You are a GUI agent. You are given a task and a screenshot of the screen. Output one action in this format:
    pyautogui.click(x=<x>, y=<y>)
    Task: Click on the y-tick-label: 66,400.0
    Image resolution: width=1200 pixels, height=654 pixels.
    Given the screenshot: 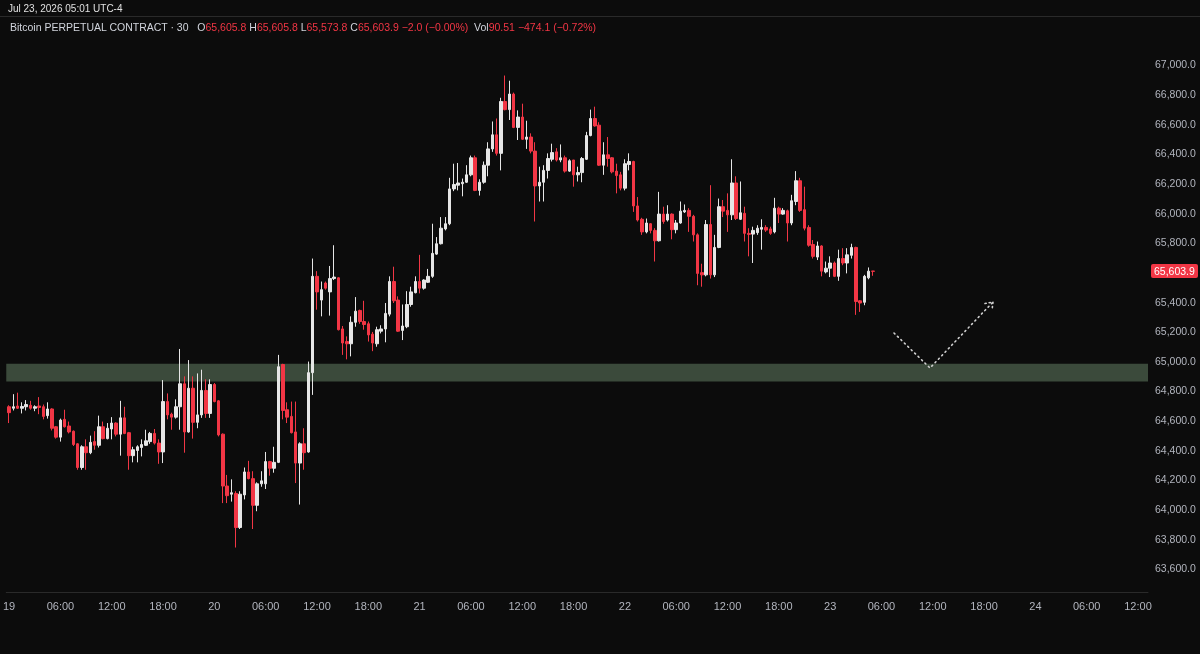 What is the action you would take?
    pyautogui.click(x=1176, y=153)
    